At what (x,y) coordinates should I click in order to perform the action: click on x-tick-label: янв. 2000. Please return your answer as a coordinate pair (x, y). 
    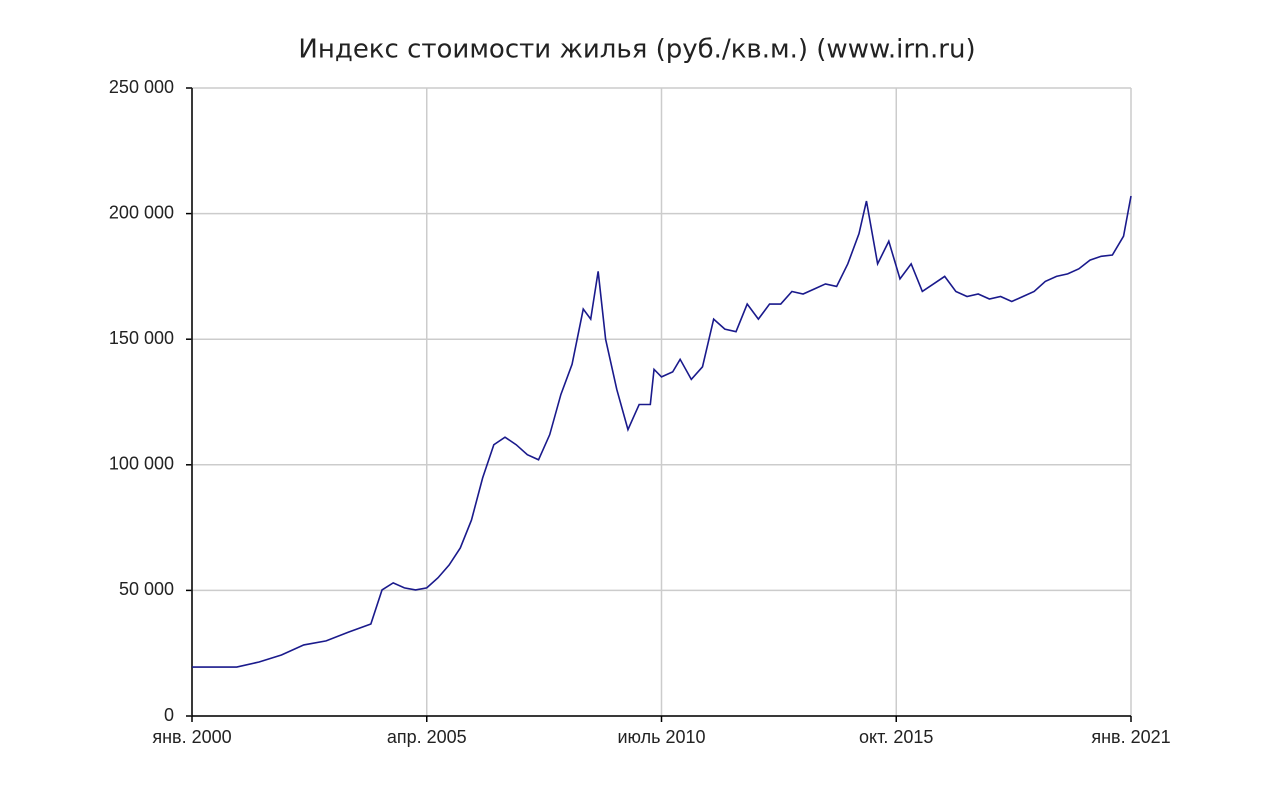
    Looking at the image, I should click on (191, 737).